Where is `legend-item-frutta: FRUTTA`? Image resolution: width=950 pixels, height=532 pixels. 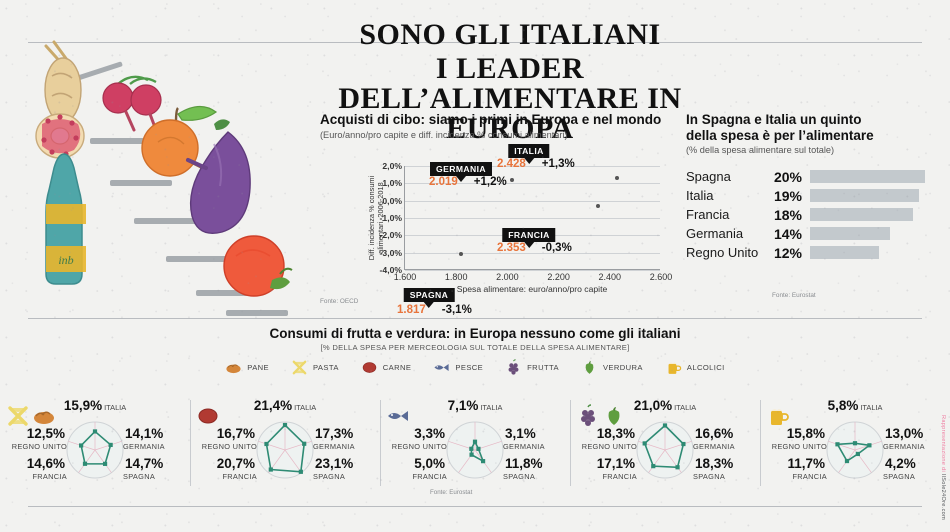 legend-item-frutta: FRUTTA is located at coordinates (532, 367).